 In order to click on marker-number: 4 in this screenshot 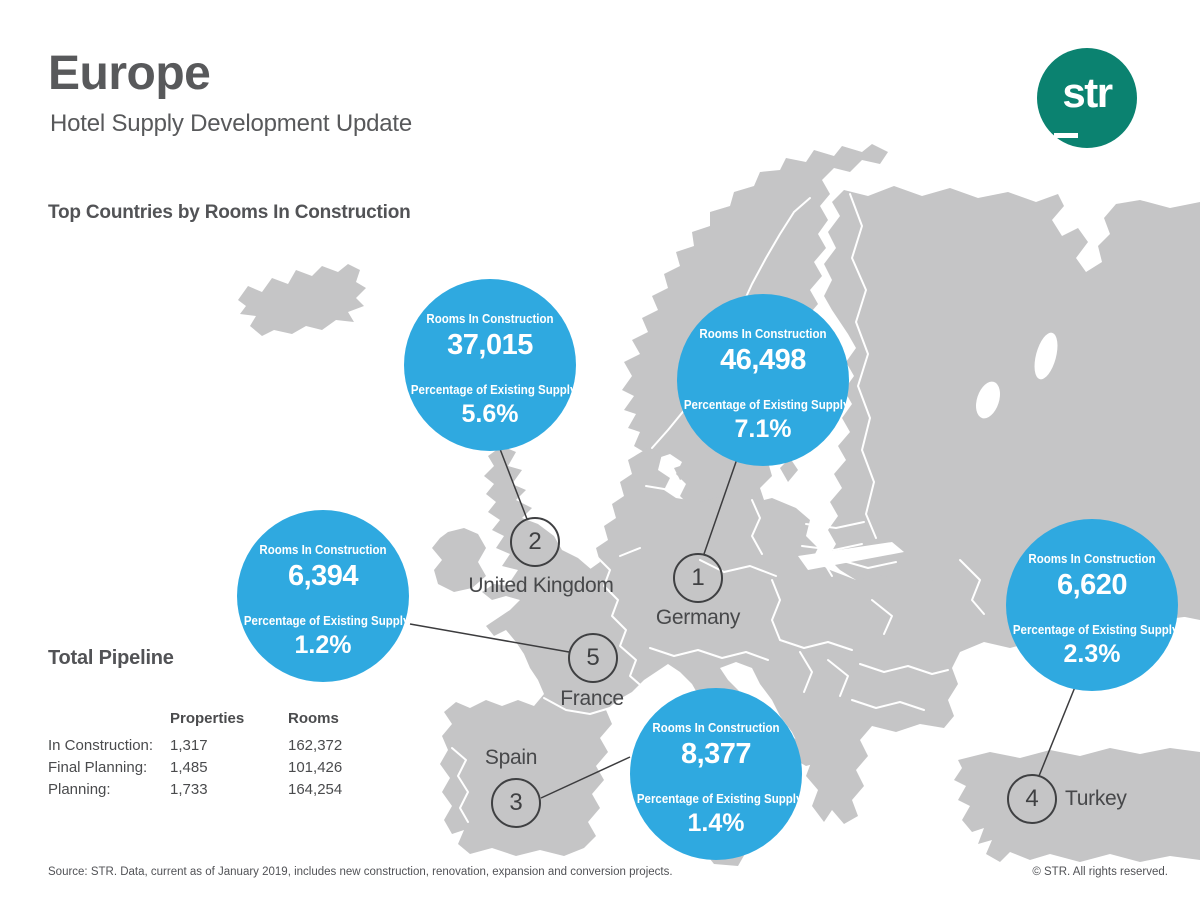, I will do `click(1032, 798)`.